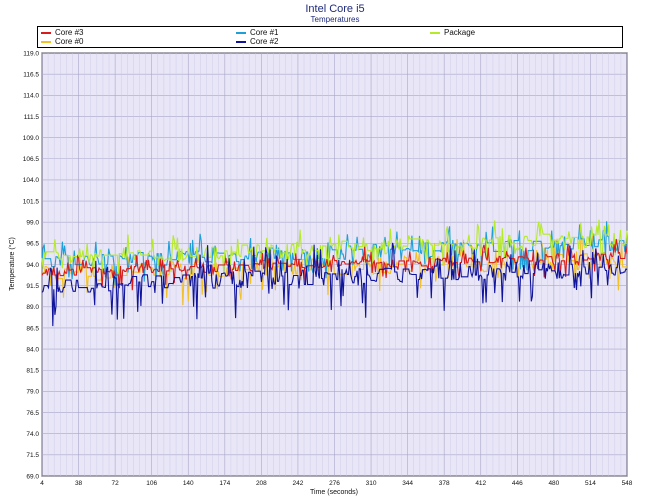 This screenshot has width=670, height=502. Describe the element at coordinates (32, 117) in the screenshot. I see `y-tick-label: 111.5` at that location.